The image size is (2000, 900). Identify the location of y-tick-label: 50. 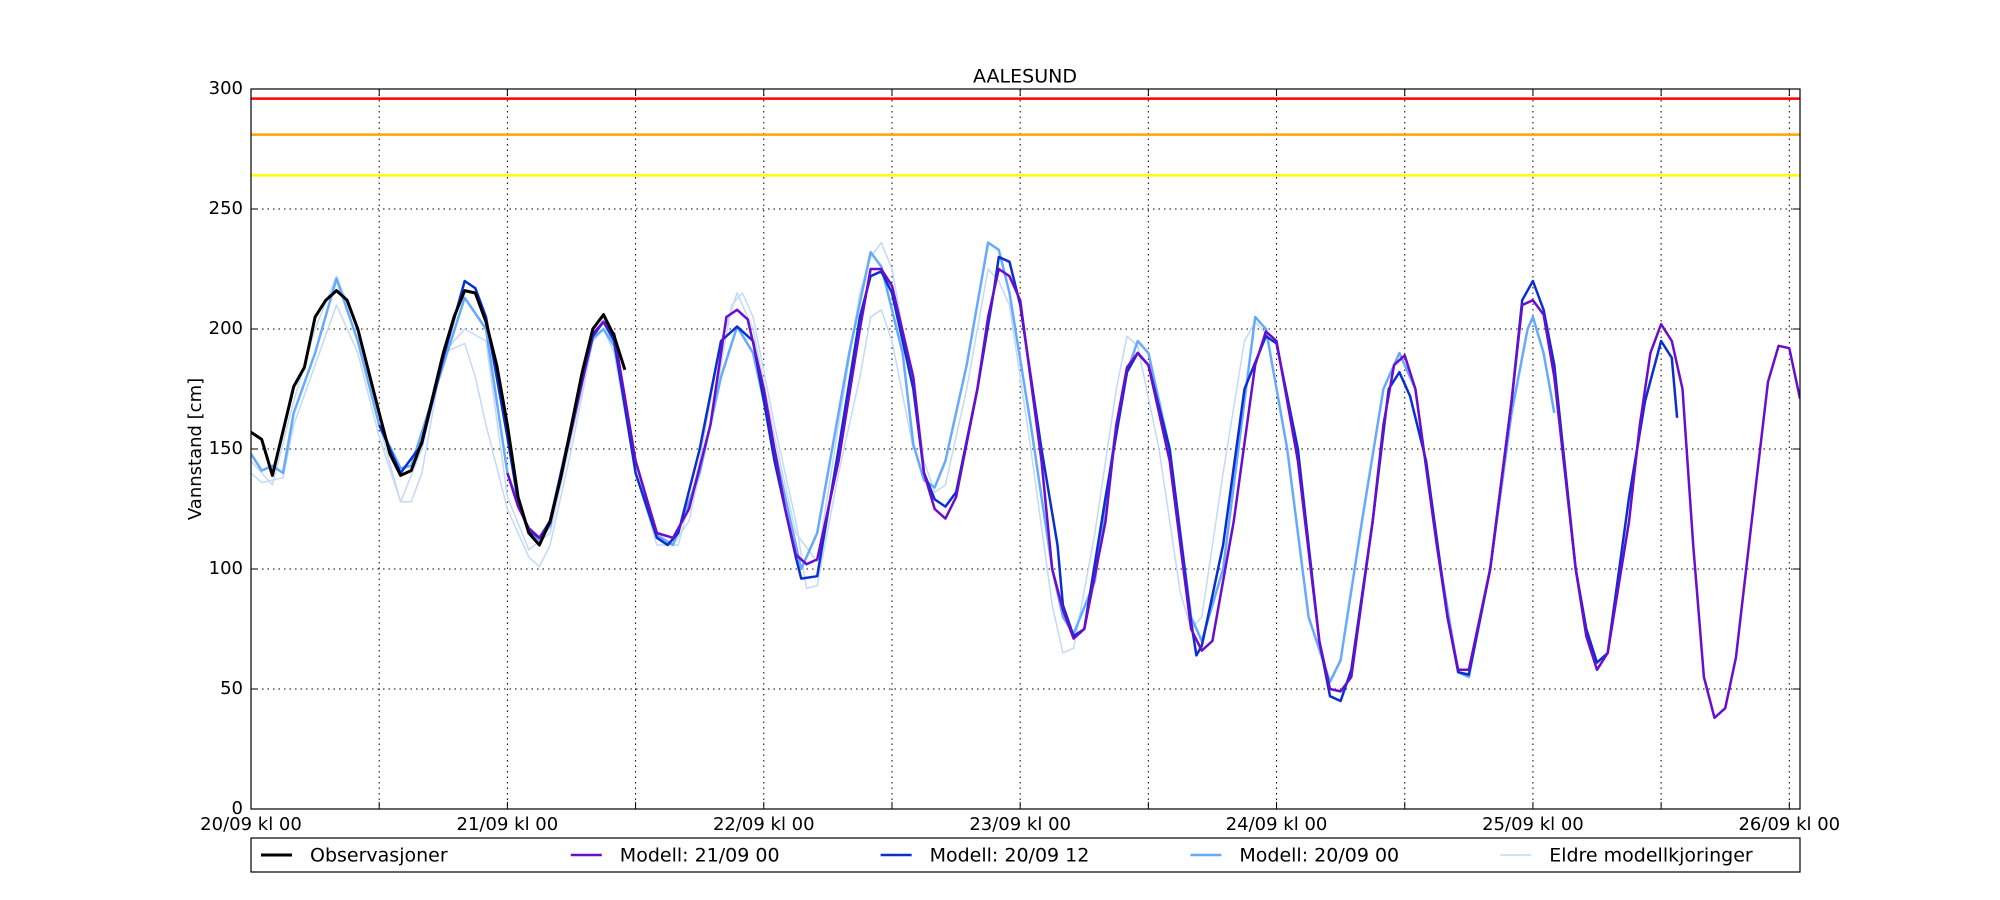
(231, 688).